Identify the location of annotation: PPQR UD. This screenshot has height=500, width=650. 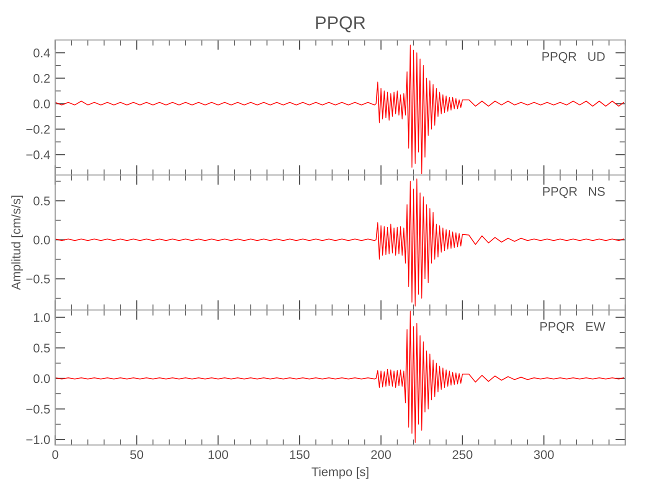
(573, 58).